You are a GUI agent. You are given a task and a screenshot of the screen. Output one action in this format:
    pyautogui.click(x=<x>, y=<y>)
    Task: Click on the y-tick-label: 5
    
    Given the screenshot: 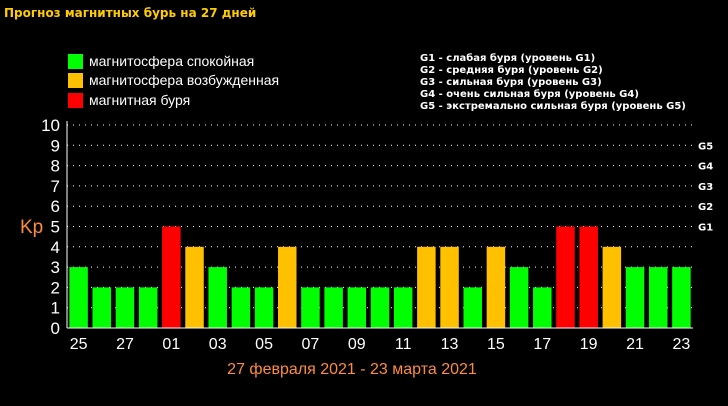 What is the action you would take?
    pyautogui.click(x=55, y=227)
    